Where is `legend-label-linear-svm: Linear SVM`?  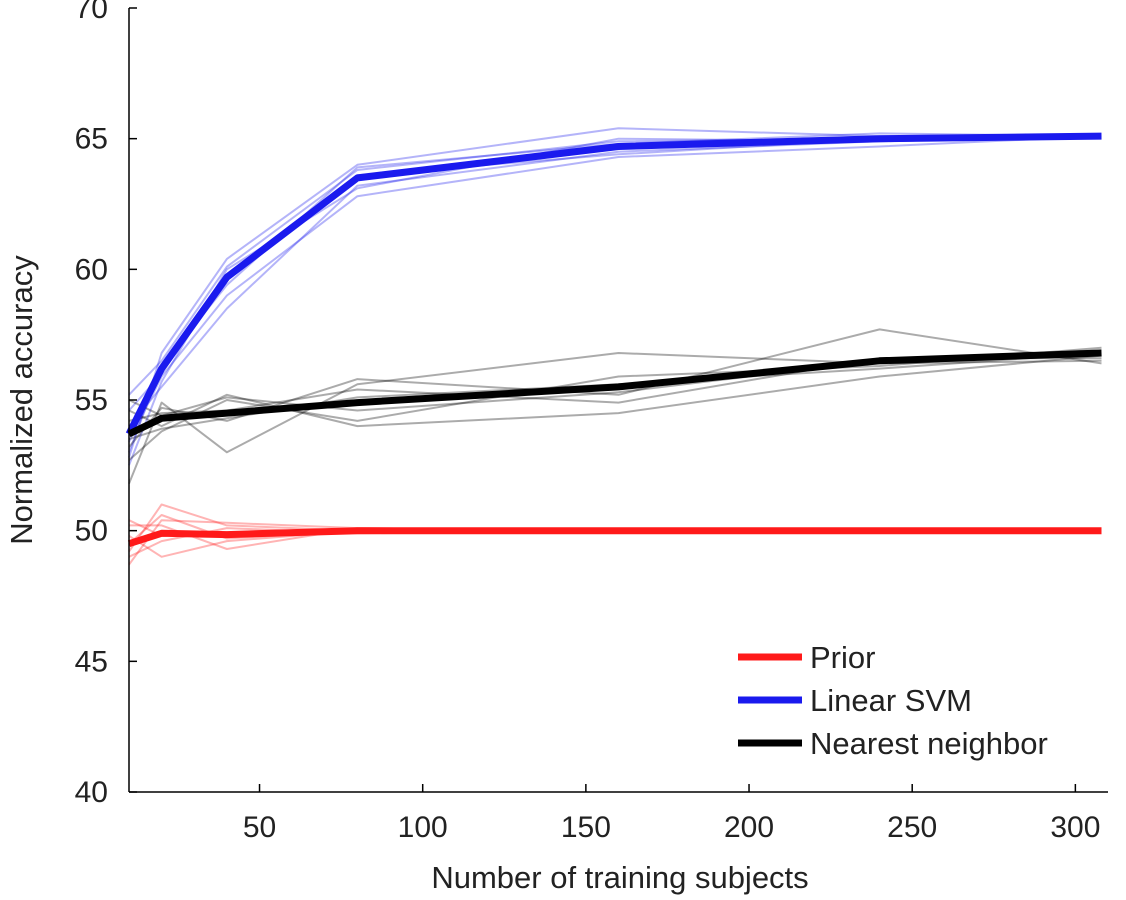 legend-label-linear-svm: Linear SVM is located at coordinates (891, 700).